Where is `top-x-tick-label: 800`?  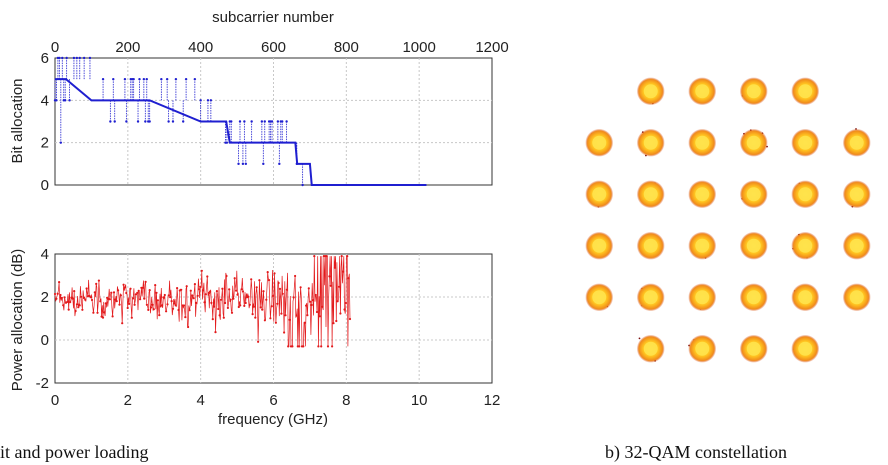 top-x-tick-label: 800 is located at coordinates (346, 47).